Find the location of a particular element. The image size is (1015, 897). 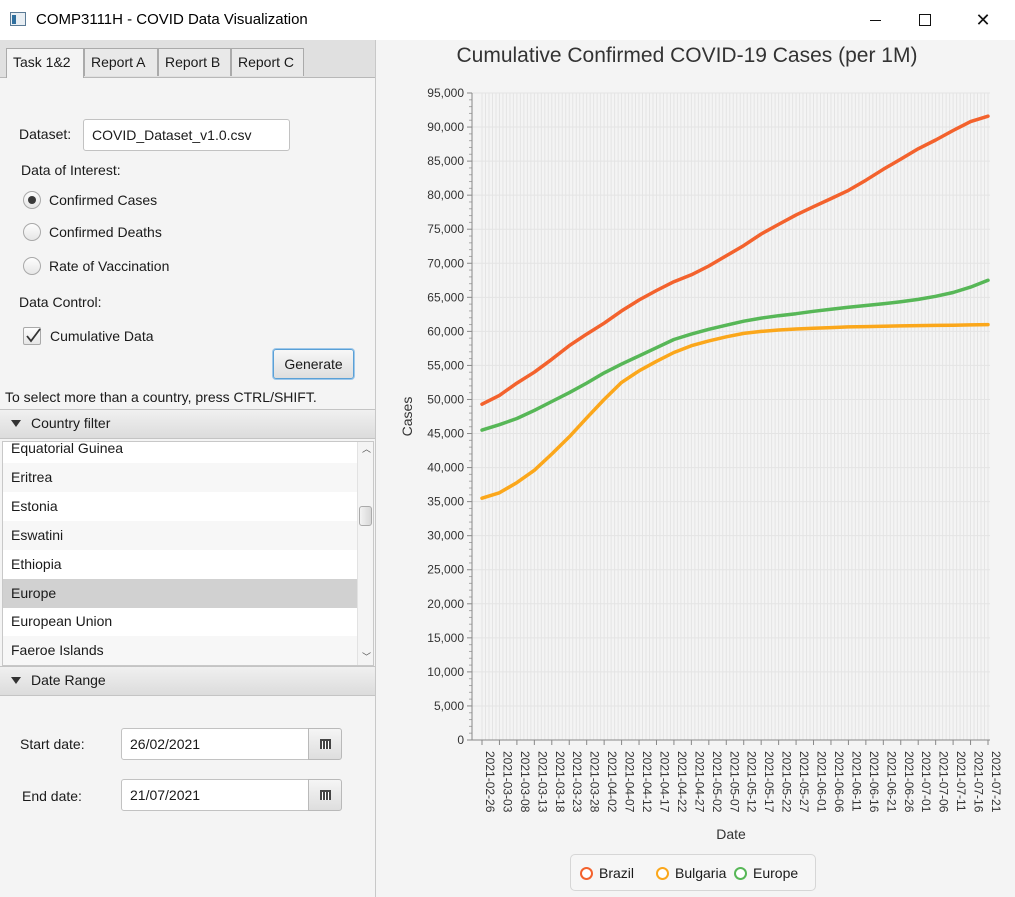

x-tick-label: 2021-06-16 is located at coordinates (874, 782).